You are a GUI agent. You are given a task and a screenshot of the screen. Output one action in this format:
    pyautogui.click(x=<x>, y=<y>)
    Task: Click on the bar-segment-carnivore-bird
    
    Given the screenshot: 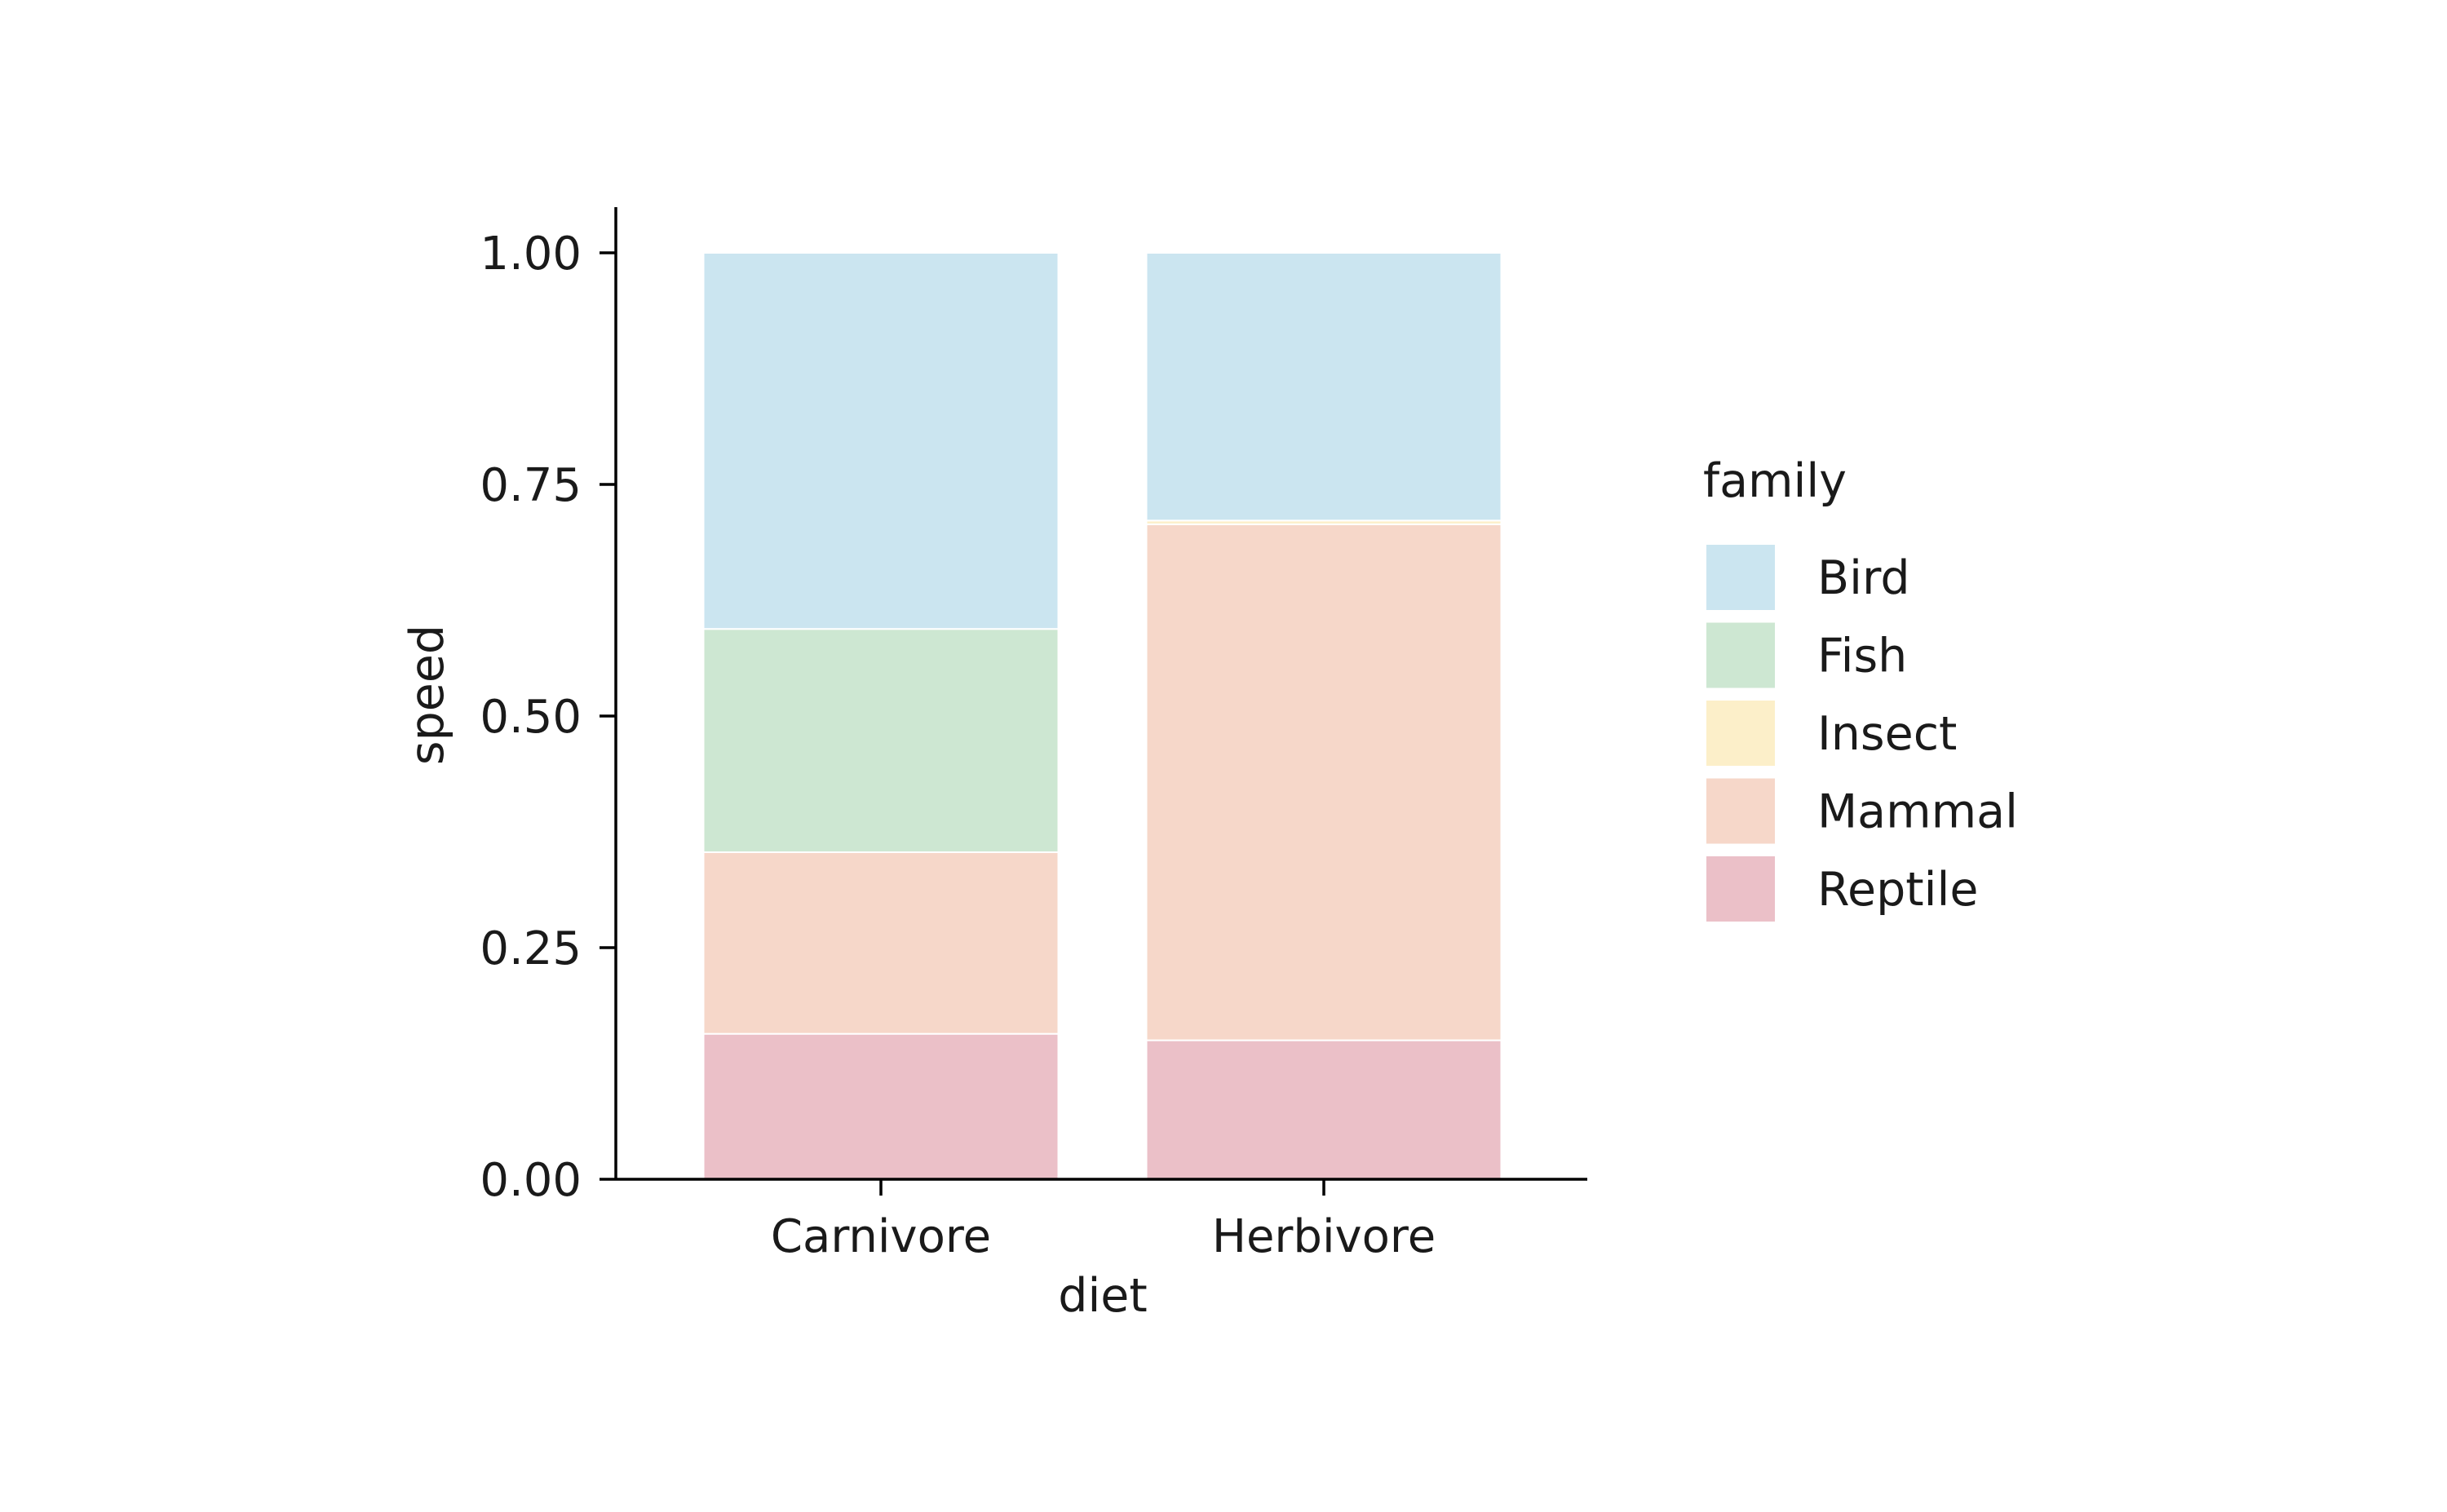 What is the action you would take?
    pyautogui.click(x=881, y=441)
    